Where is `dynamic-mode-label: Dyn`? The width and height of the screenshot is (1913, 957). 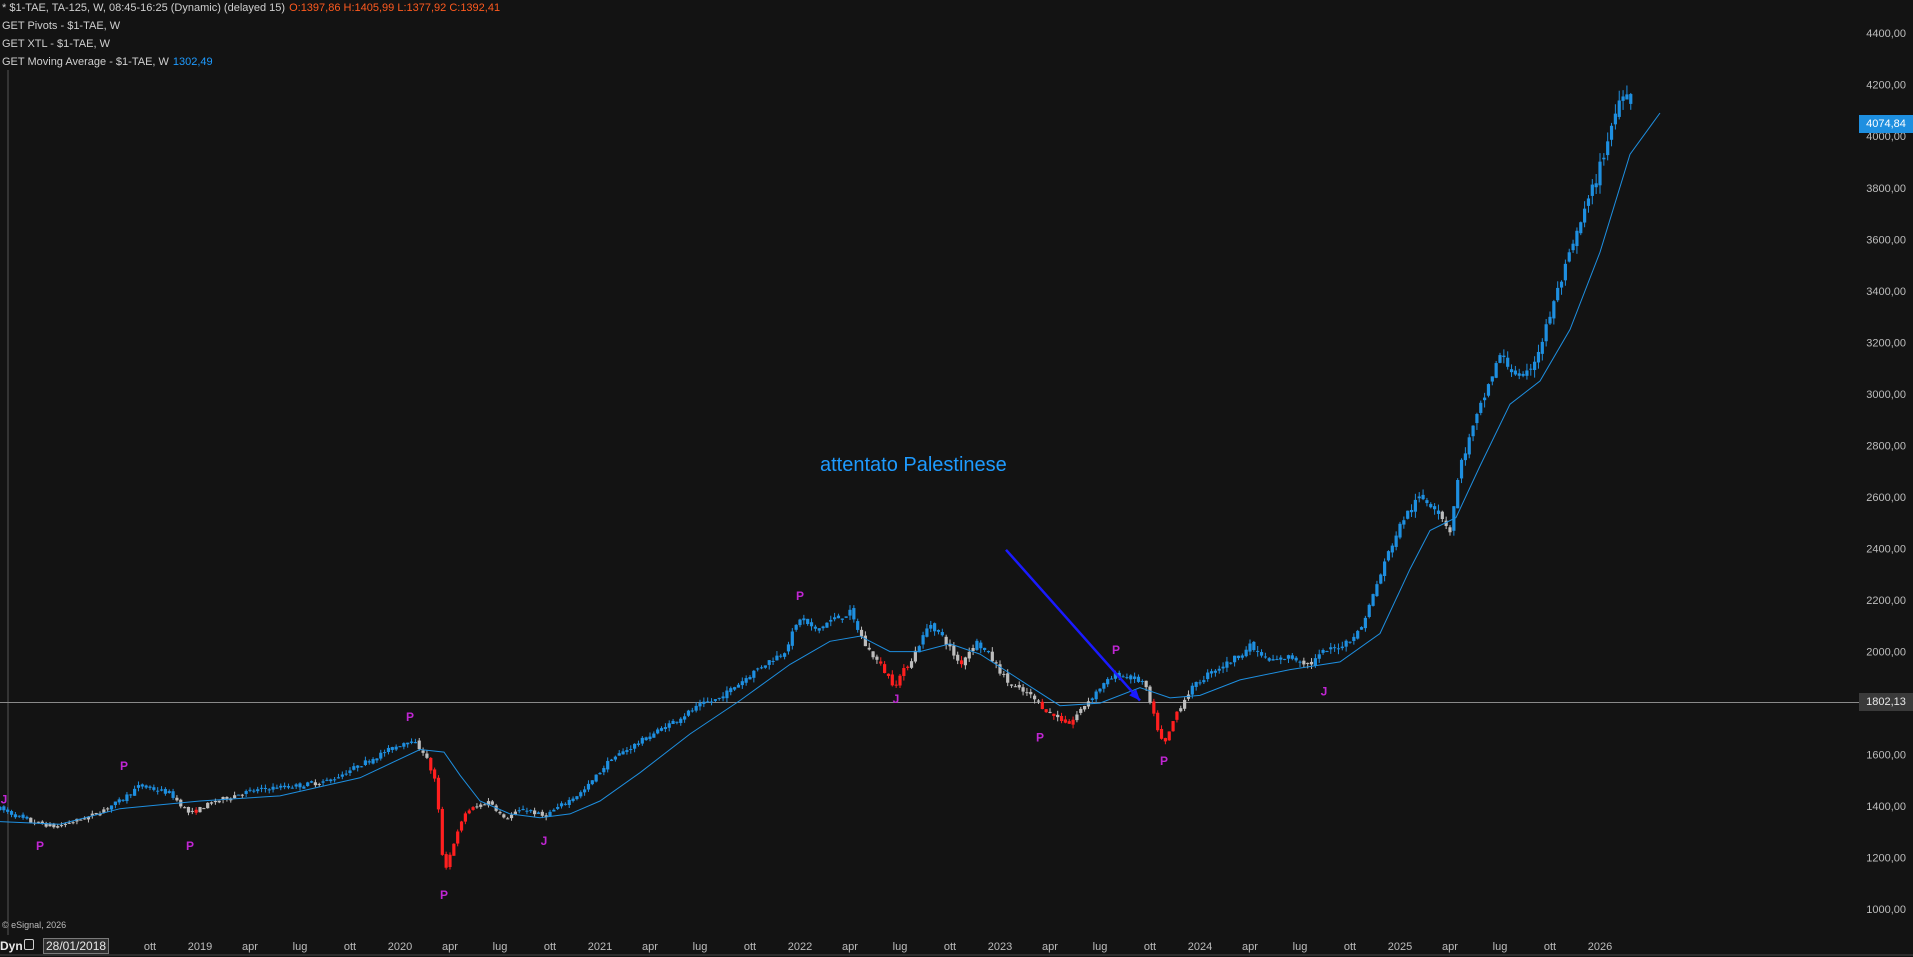
dynamic-mode-label: Dyn is located at coordinates (11, 946).